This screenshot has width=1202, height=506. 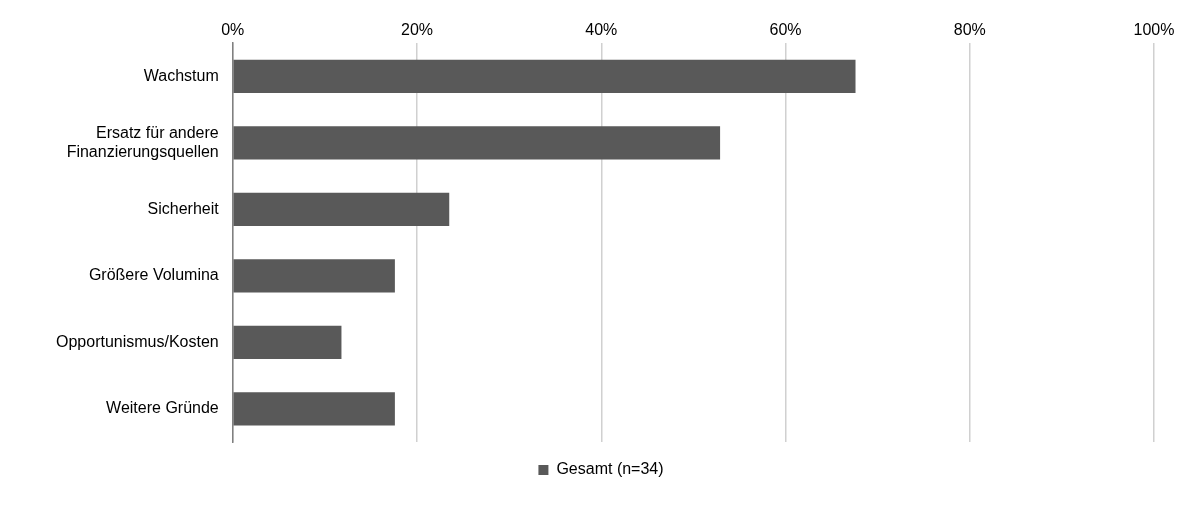 What do you see at coordinates (137, 341) in the screenshot?
I see `y-tick-label: Opportunismus/Kosten` at bounding box center [137, 341].